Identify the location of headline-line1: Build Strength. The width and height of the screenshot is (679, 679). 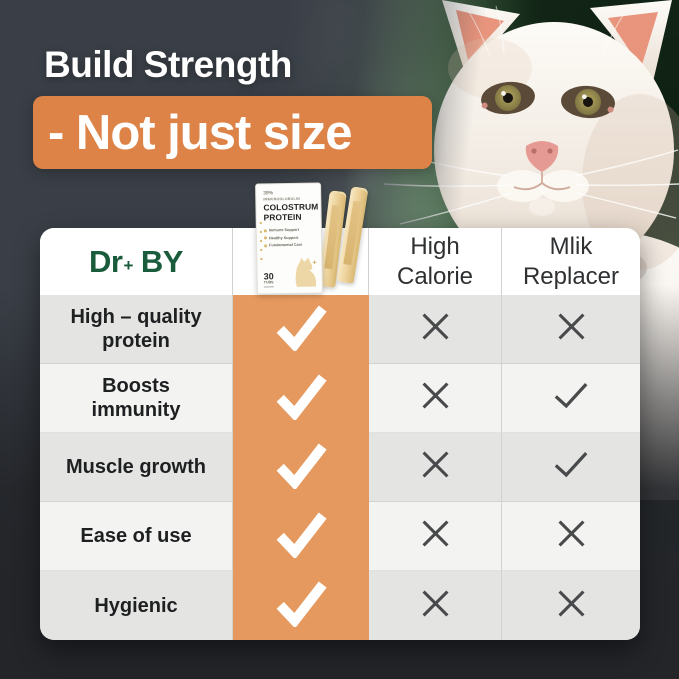
(168, 64).